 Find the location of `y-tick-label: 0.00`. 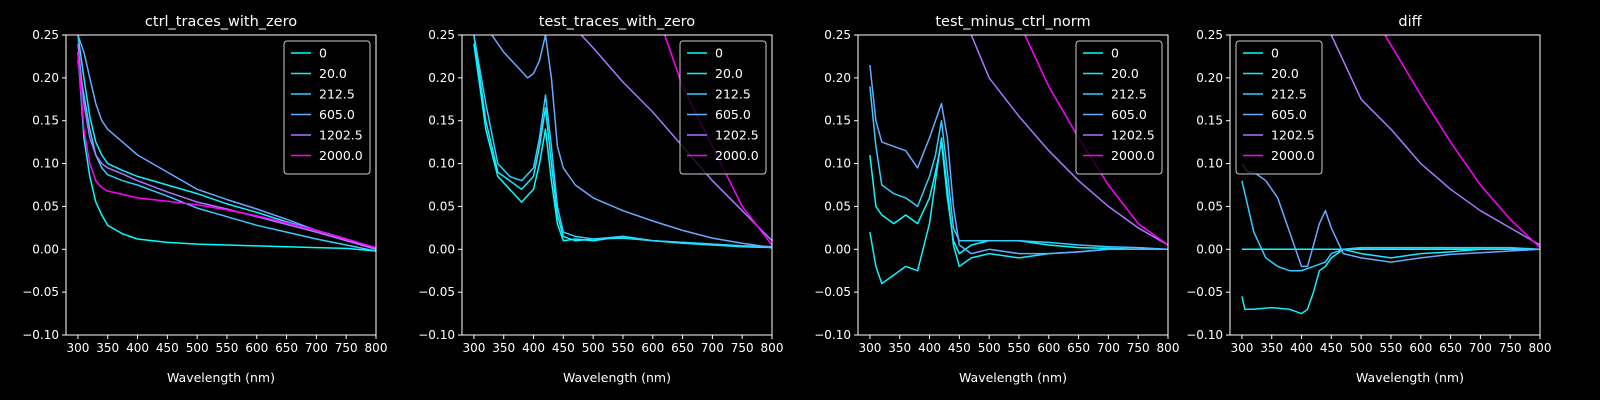

y-tick-label: 0.00 is located at coordinates (1209, 249).